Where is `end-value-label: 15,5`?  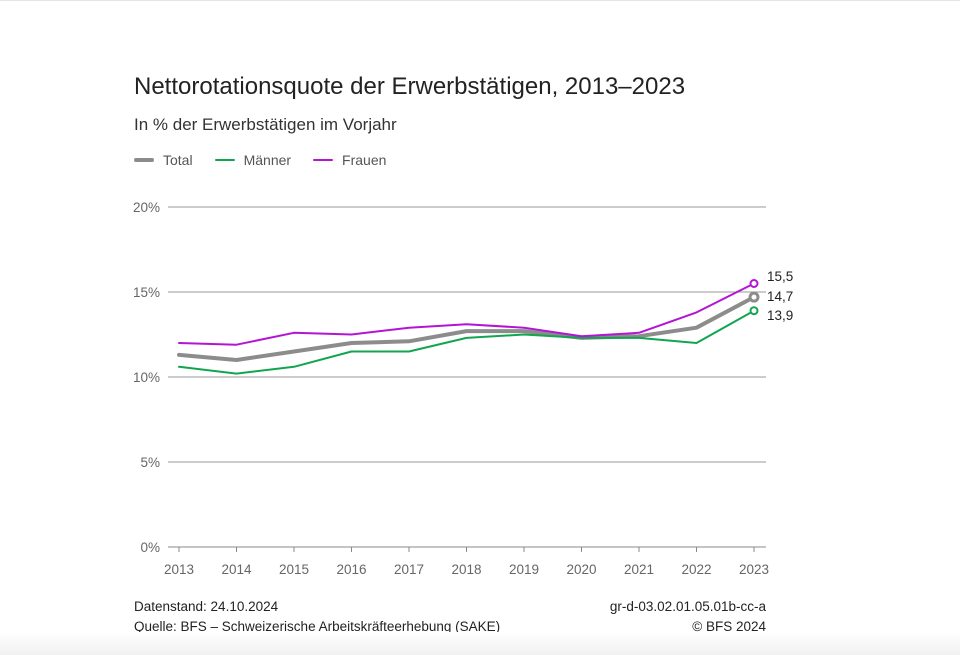 end-value-label: 15,5 is located at coordinates (780, 276).